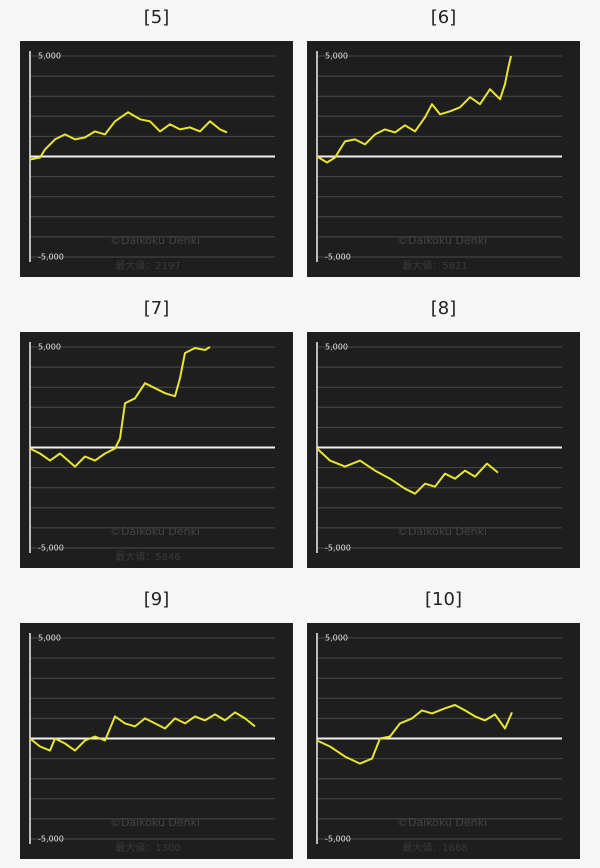  What do you see at coordinates (147, 556) in the screenshot?
I see `max-label: 最大値：5846` at bounding box center [147, 556].